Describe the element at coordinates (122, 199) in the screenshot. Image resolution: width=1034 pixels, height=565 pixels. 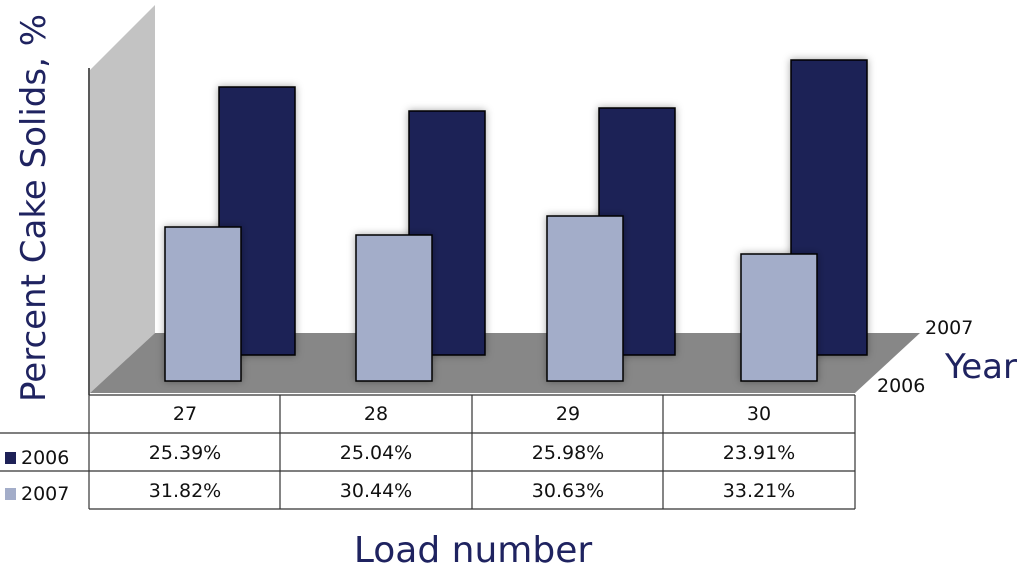
I see `back-wall` at that location.